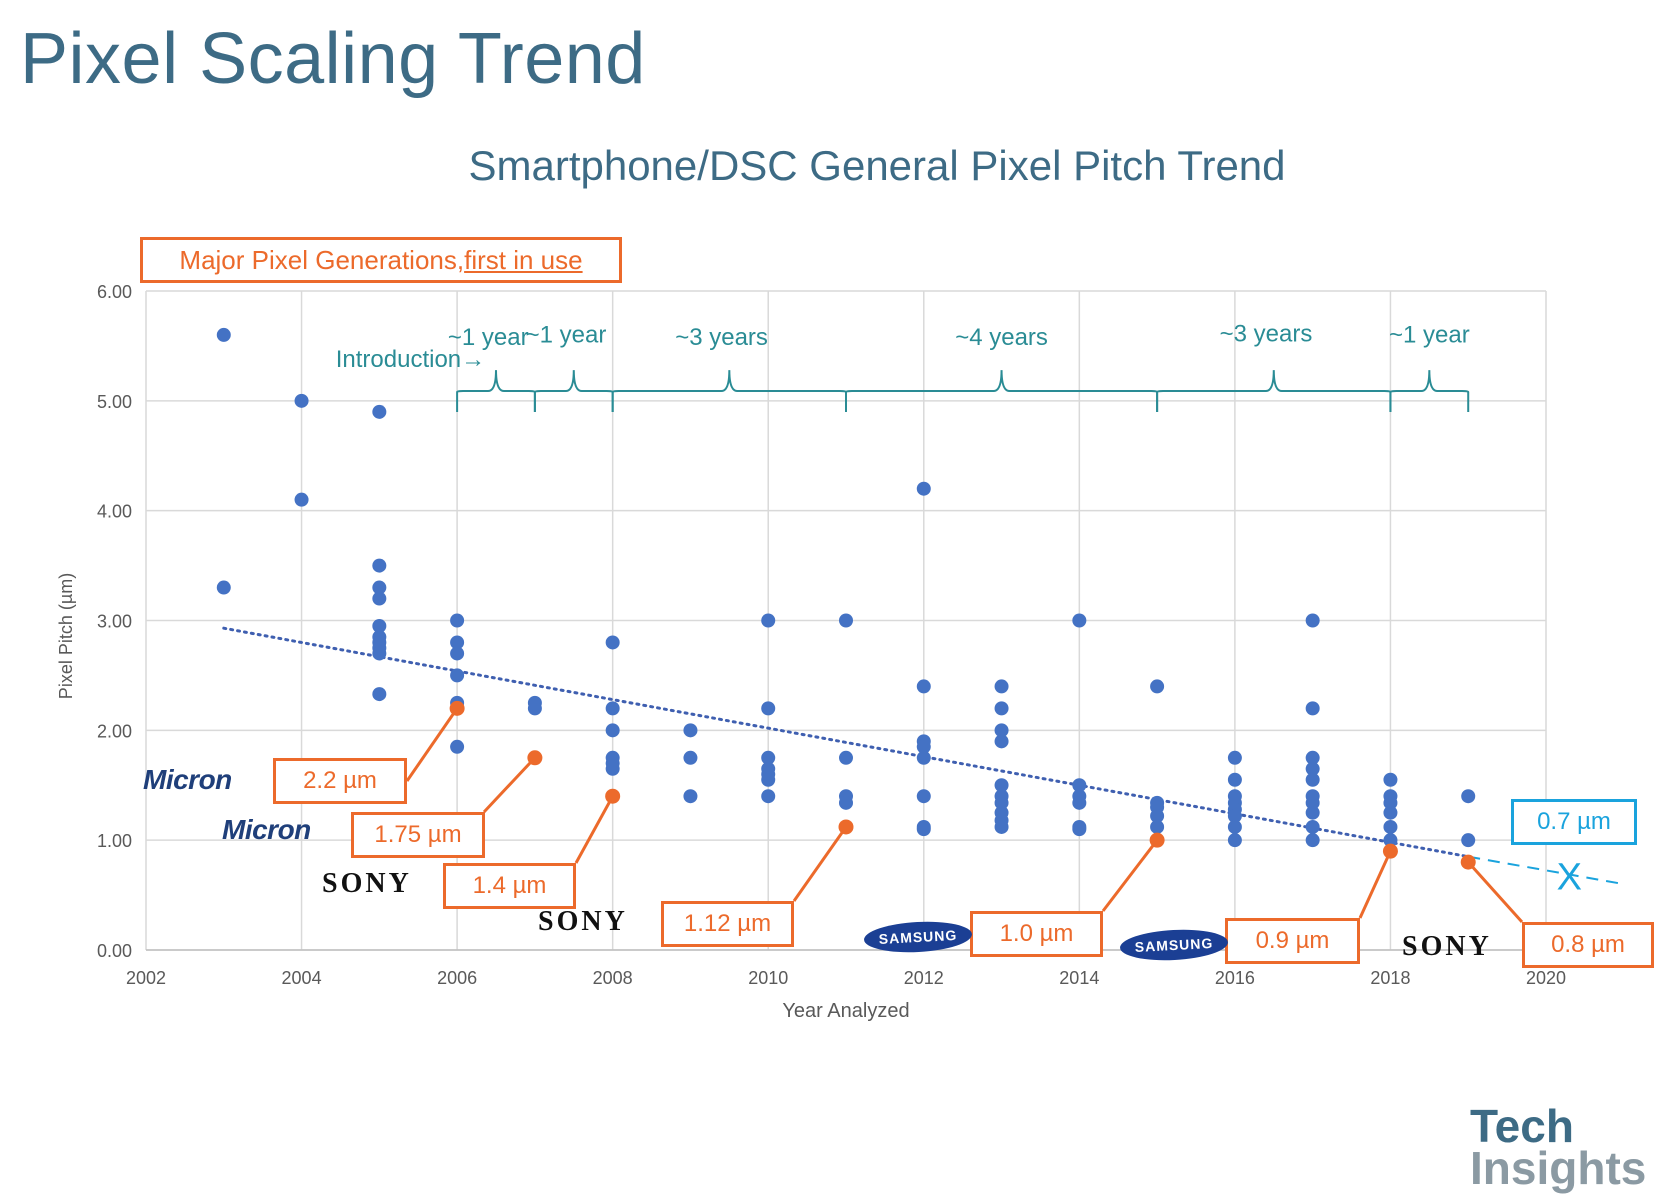 The image size is (1674, 1200). I want to click on y-tick-label: 6.00, so click(114, 292).